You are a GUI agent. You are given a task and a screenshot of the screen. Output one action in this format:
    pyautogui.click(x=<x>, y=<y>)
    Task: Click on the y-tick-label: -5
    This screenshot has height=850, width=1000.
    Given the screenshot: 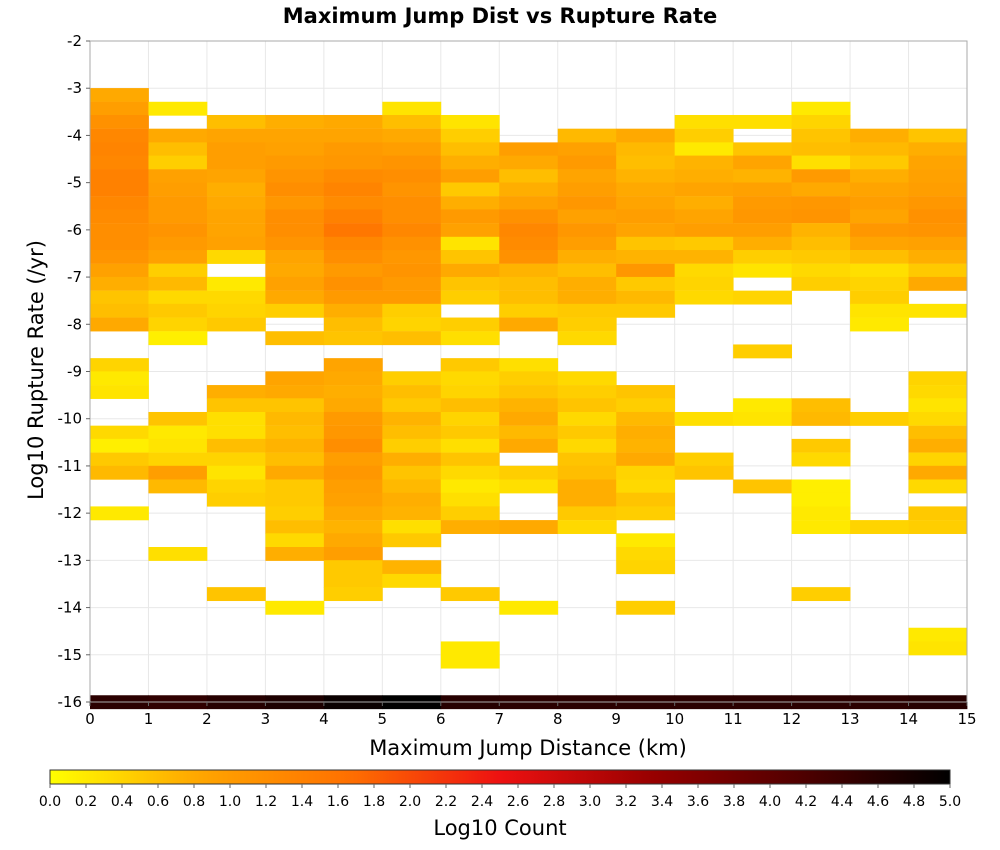 What is the action you would take?
    pyautogui.click(x=74, y=183)
    